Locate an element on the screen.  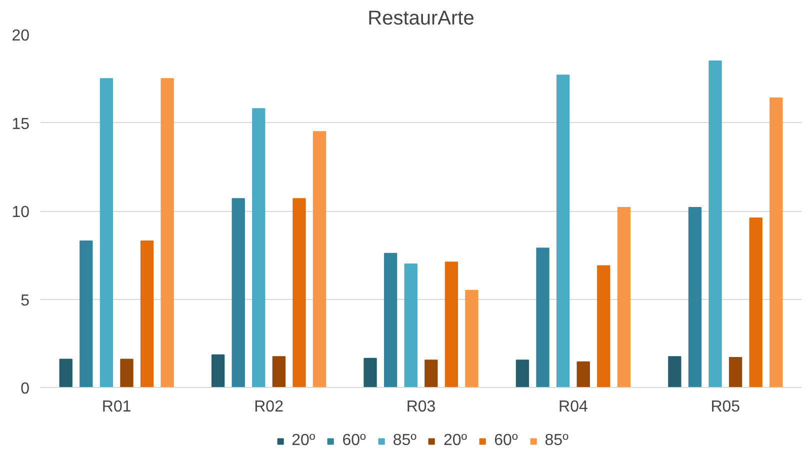
y-tick-label: 5 is located at coordinates (25, 301).